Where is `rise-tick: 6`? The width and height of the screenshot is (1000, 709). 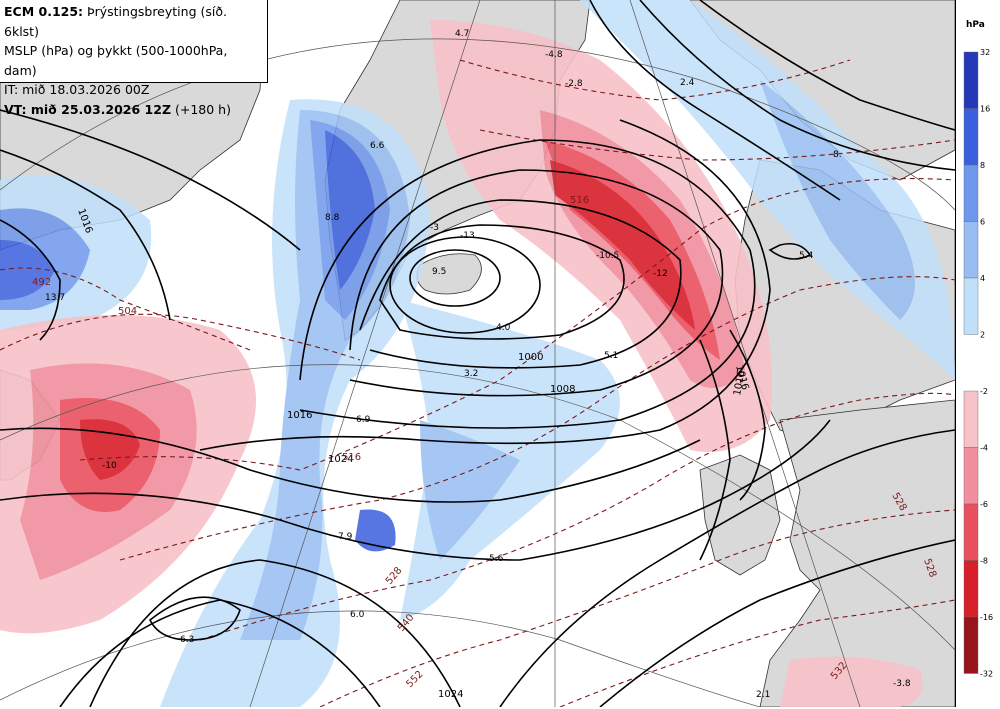
rise-tick: 6 is located at coordinates (982, 222).